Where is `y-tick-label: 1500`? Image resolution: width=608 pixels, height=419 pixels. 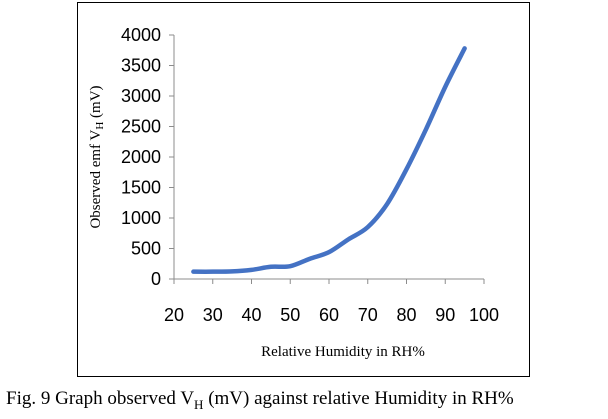 y-tick-label: 1500 is located at coordinates (141, 188).